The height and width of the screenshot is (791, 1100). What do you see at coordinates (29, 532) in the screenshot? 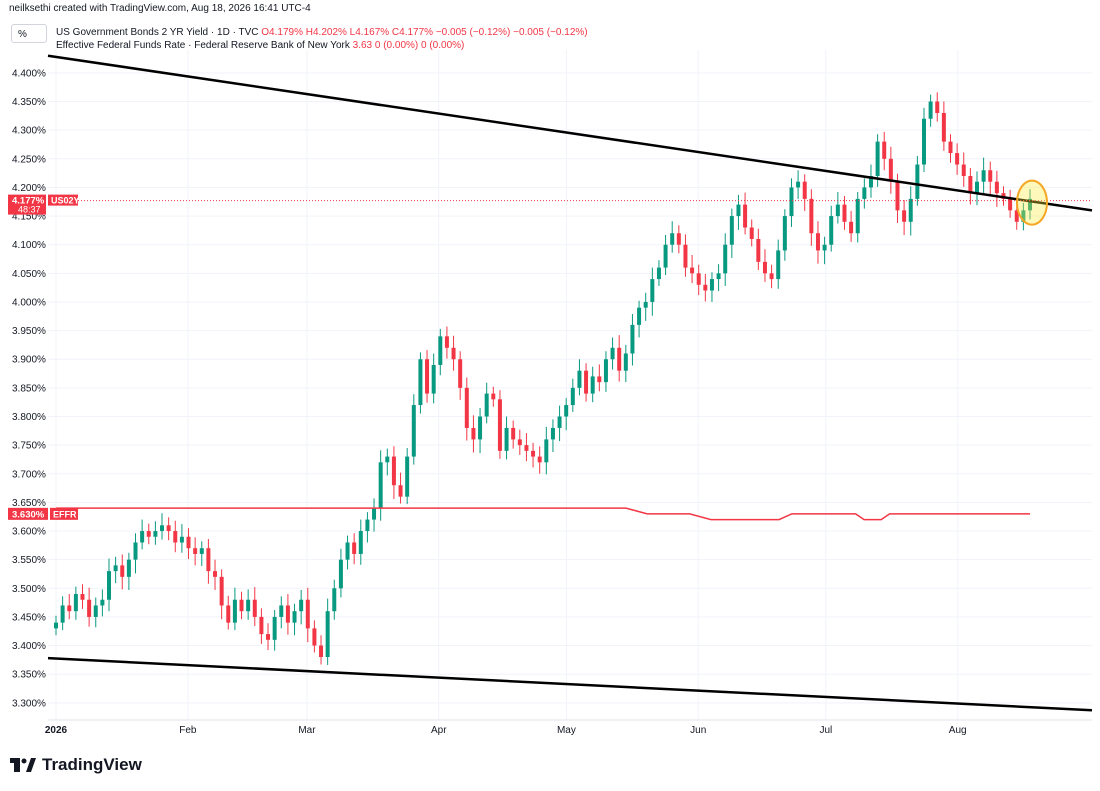
I see `y-tick-label: 3.600%` at bounding box center [29, 532].